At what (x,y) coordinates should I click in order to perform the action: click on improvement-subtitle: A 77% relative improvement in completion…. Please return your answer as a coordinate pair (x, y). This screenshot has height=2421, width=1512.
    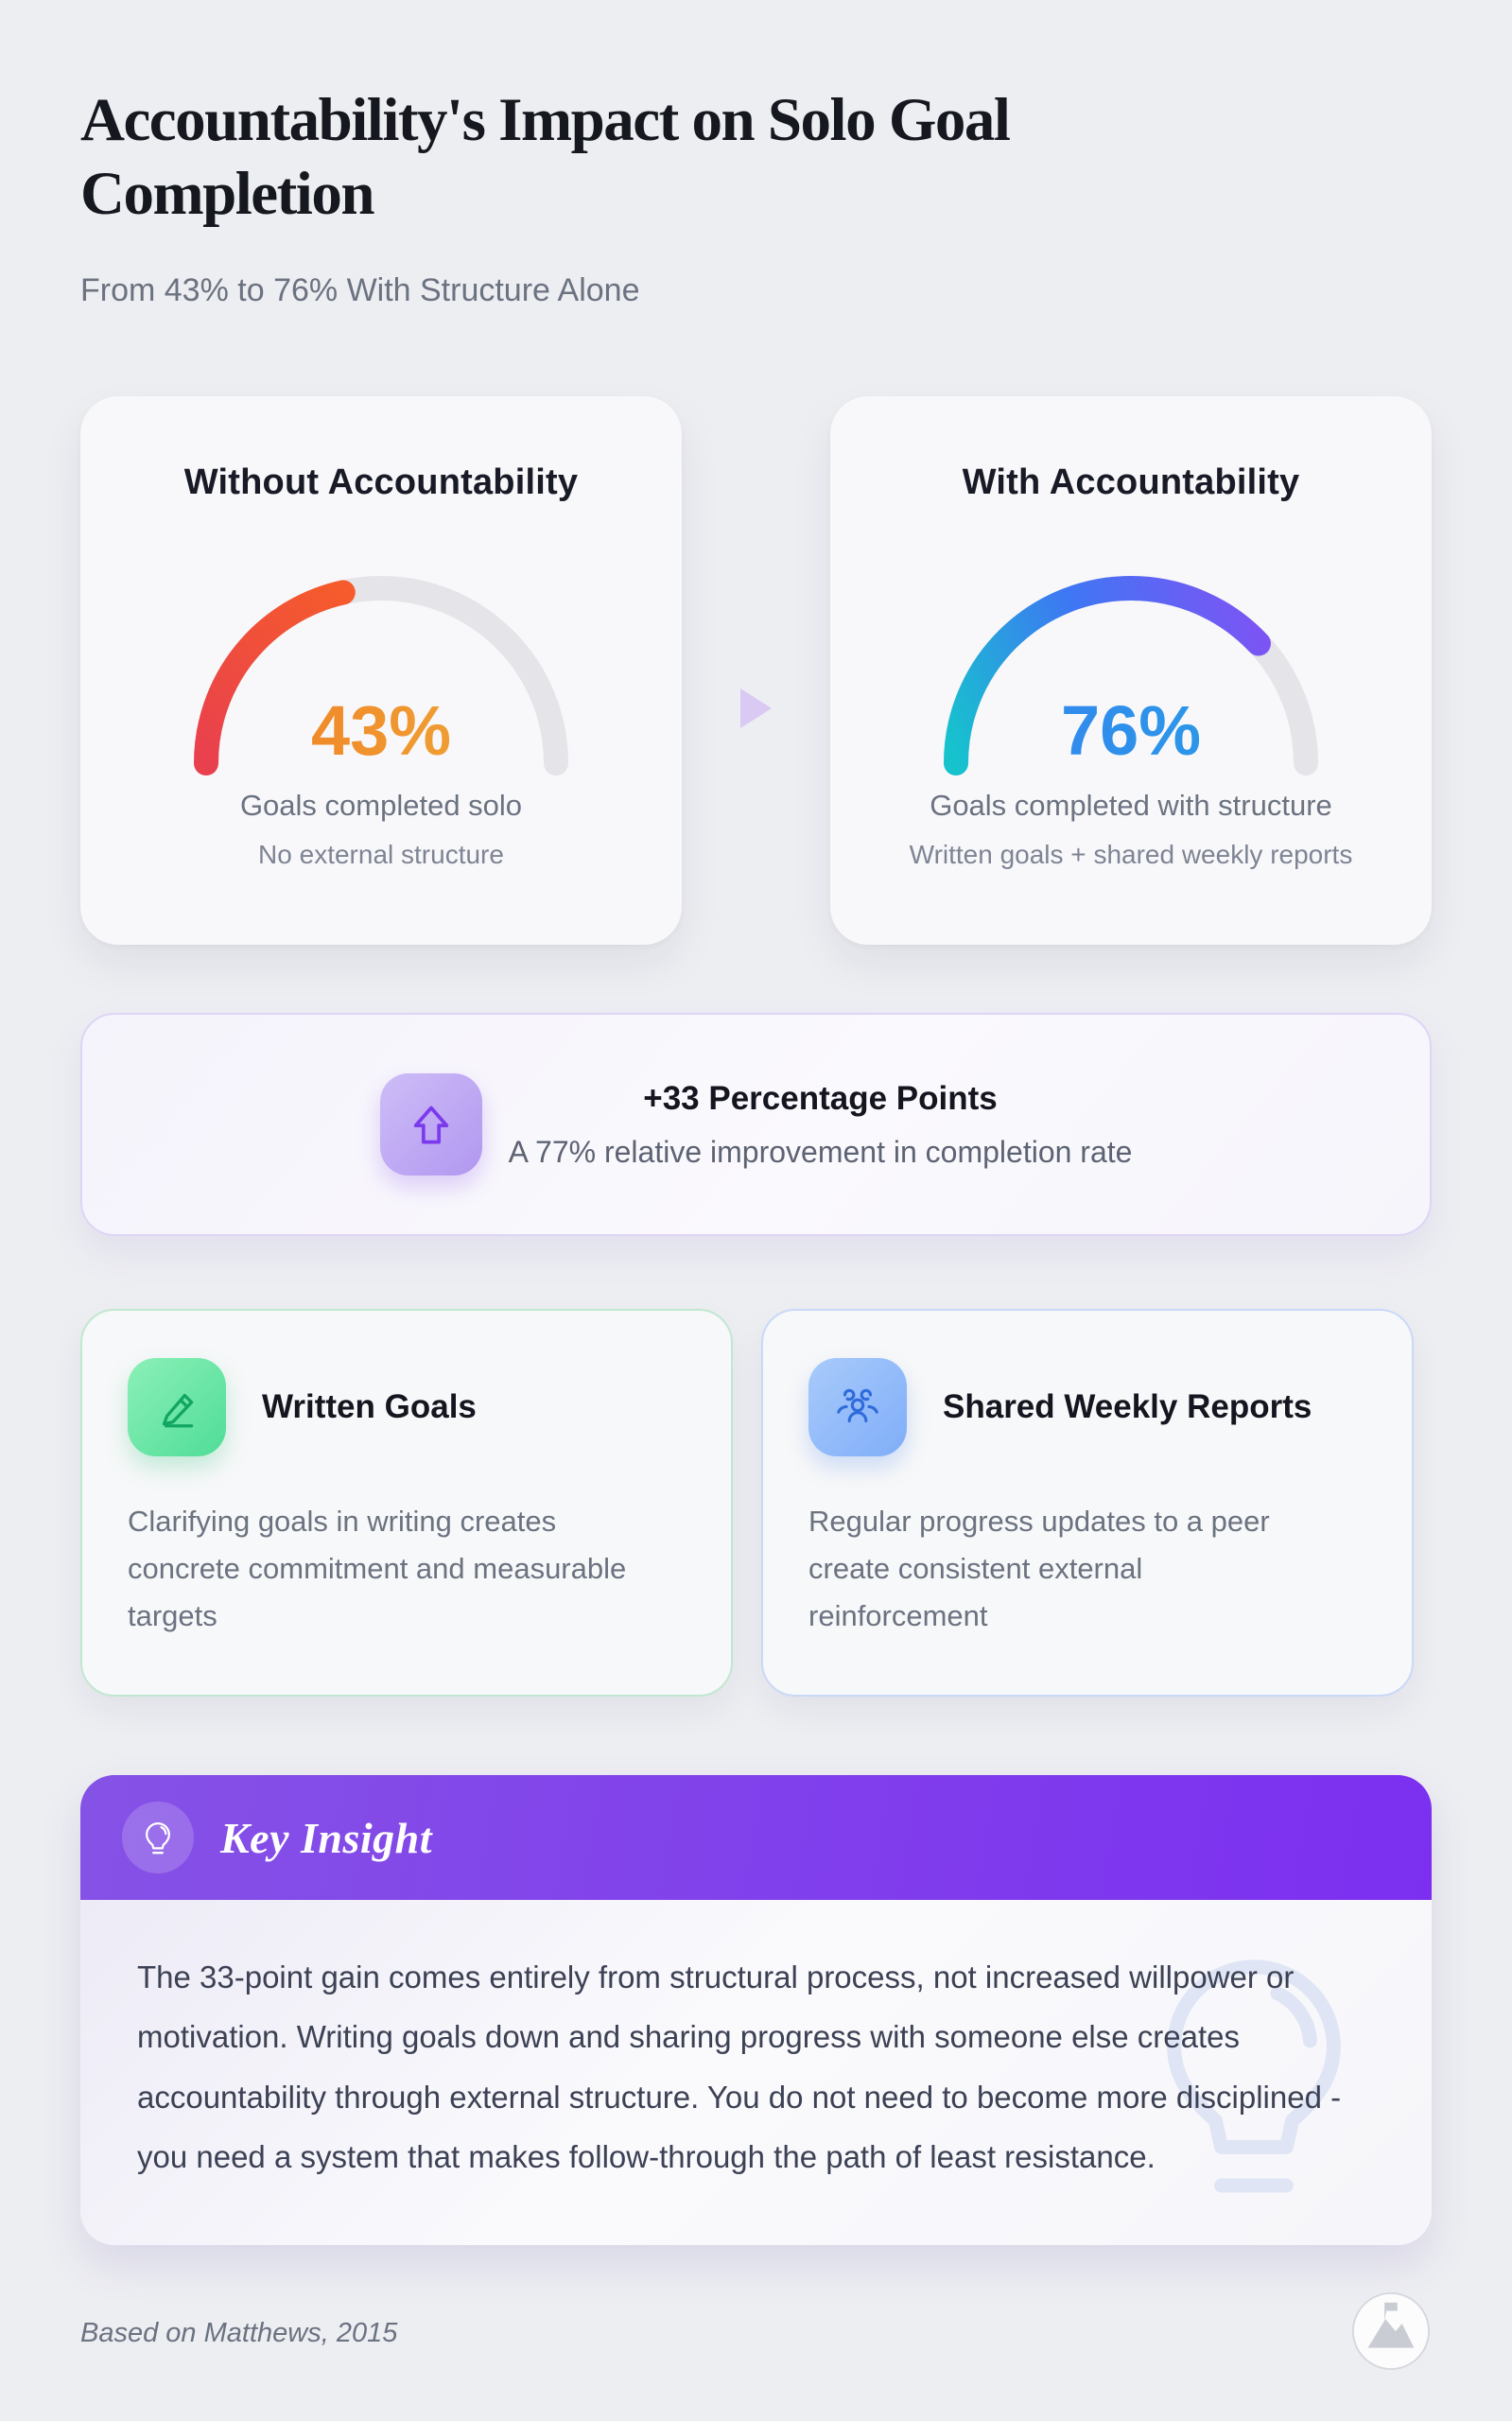
    Looking at the image, I should click on (820, 1151).